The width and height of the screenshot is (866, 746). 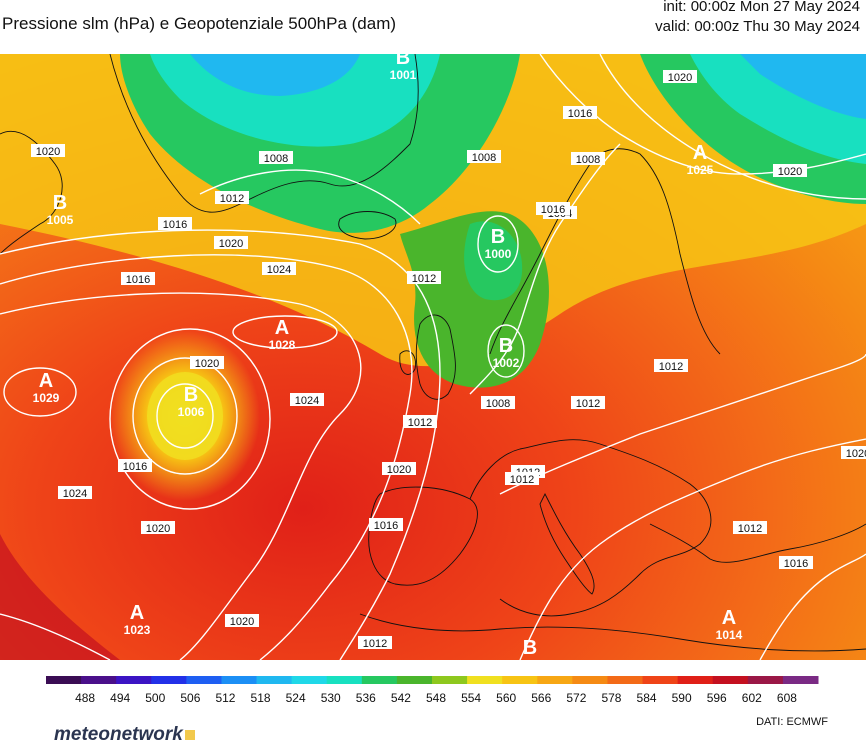 What do you see at coordinates (506, 698) in the screenshot?
I see `colorbar-tick: 560` at bounding box center [506, 698].